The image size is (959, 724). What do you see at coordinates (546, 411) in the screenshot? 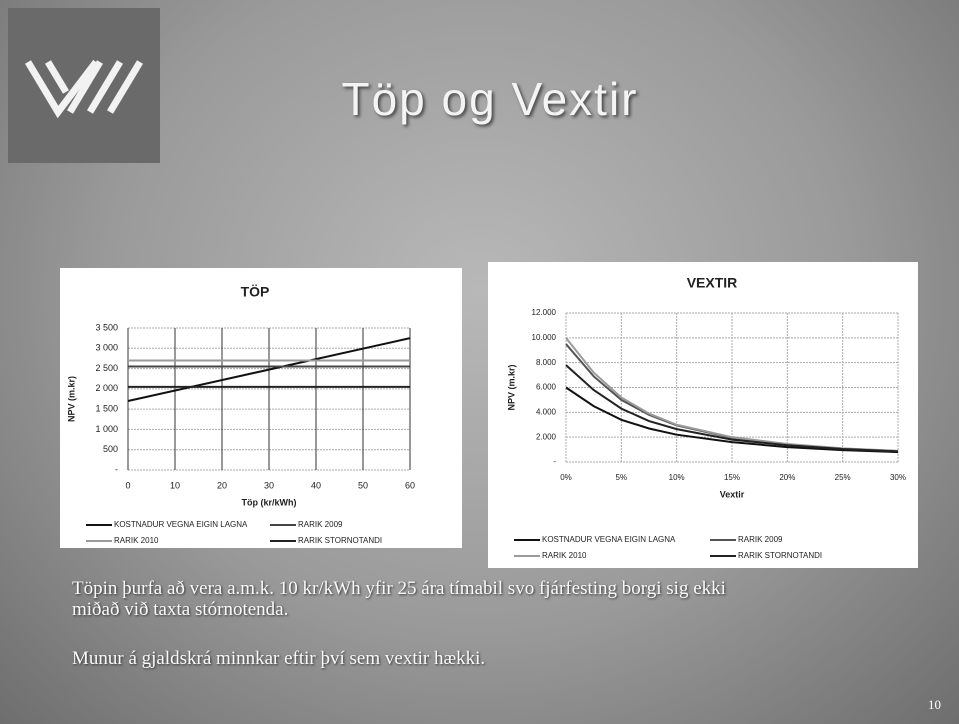
I see `y-tick-label: 4.000` at bounding box center [546, 411].